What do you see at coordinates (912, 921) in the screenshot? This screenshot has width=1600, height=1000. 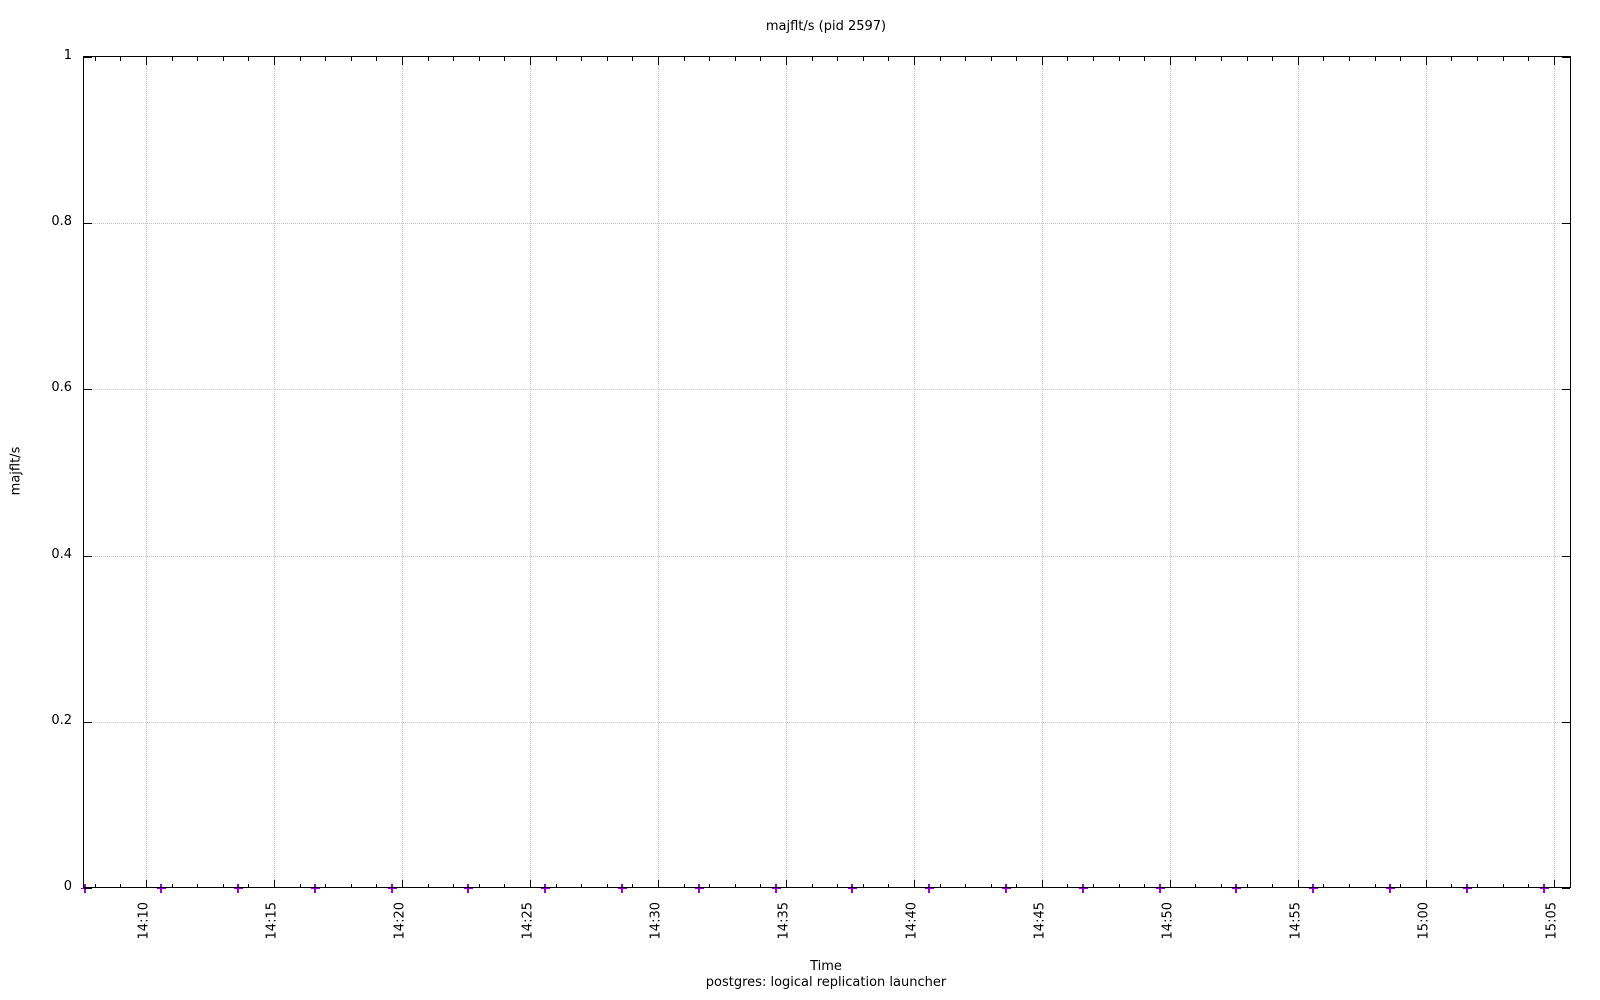 I see `x-tick-label: 14:40` at bounding box center [912, 921].